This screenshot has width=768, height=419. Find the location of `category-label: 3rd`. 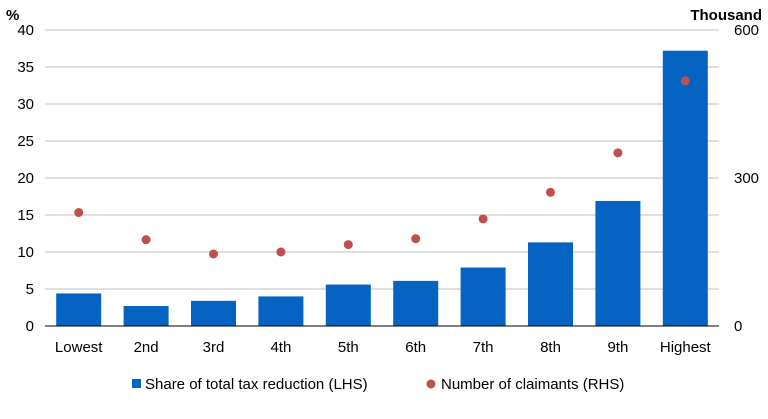

category-label: 3rd is located at coordinates (214, 347).